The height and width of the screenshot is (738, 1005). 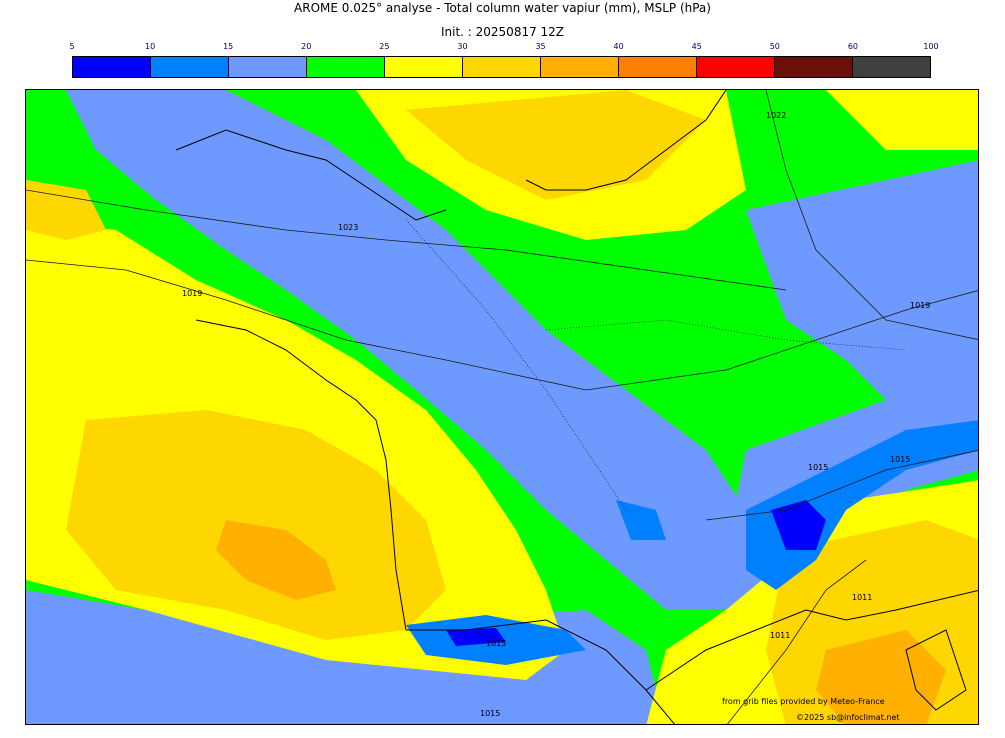 What do you see at coordinates (931, 46) in the screenshot?
I see `colorbar-tick-label: 100` at bounding box center [931, 46].